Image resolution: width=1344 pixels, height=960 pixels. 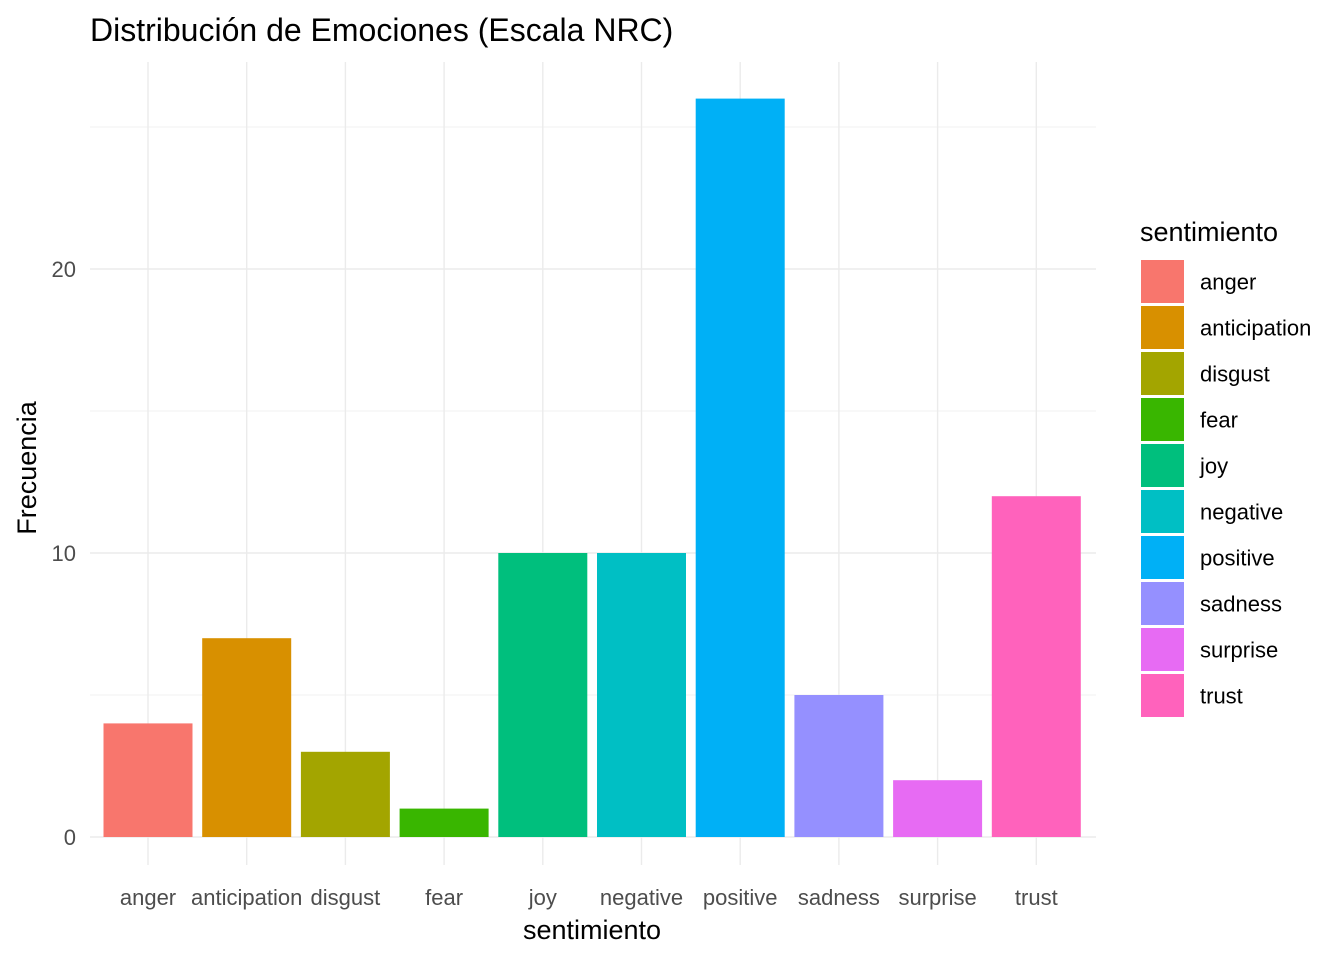 What do you see at coordinates (1162, 419) in the screenshot?
I see `legend-key-fear` at bounding box center [1162, 419].